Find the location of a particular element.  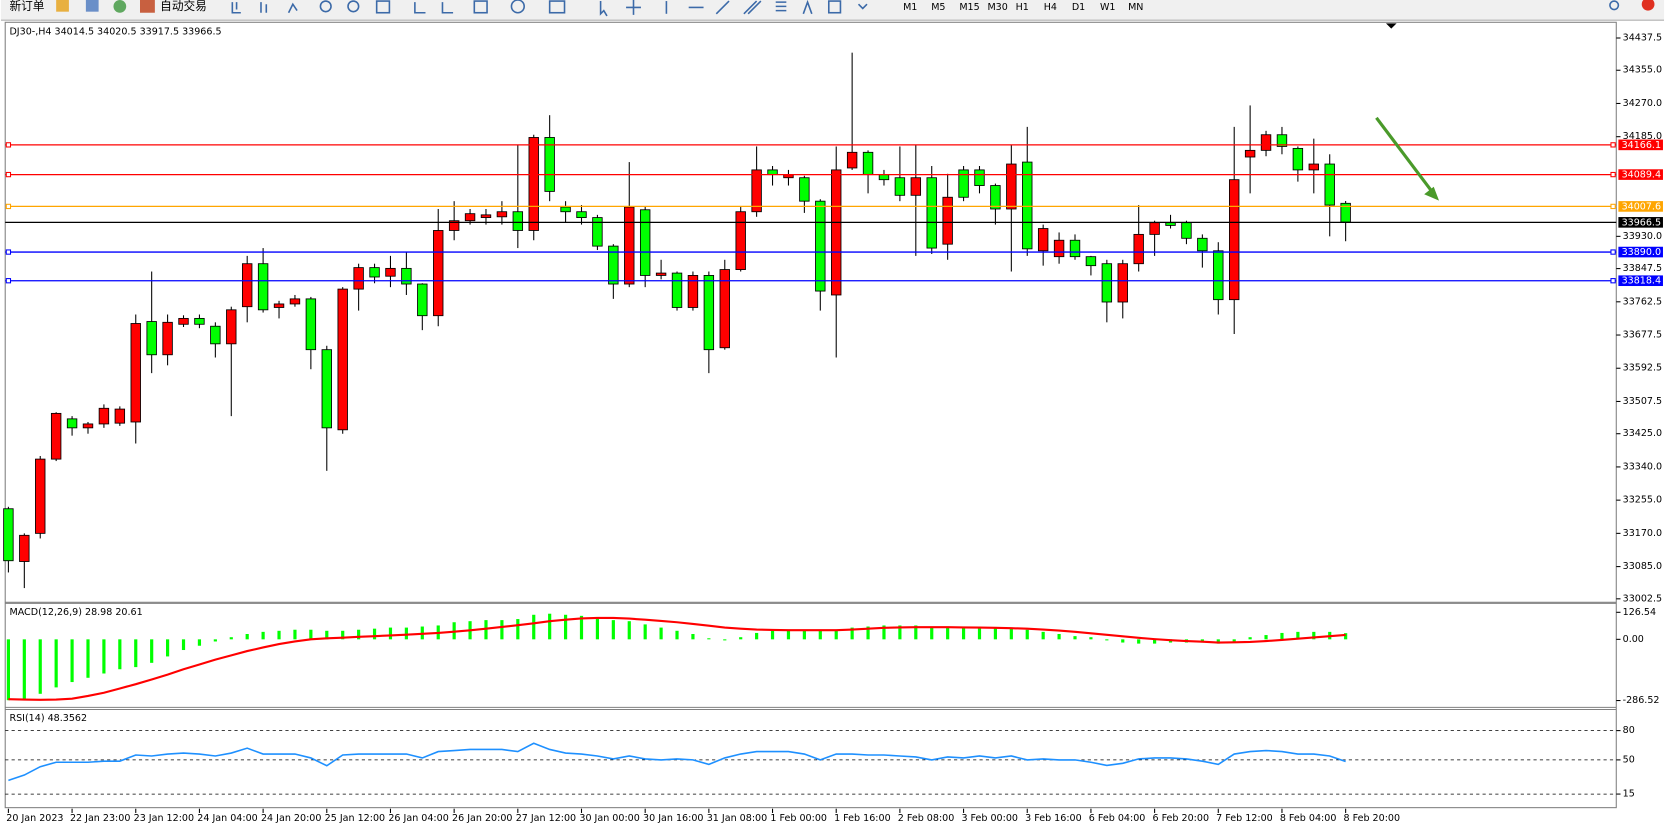

timeframe-button: H1 is located at coordinates (1022, 7).